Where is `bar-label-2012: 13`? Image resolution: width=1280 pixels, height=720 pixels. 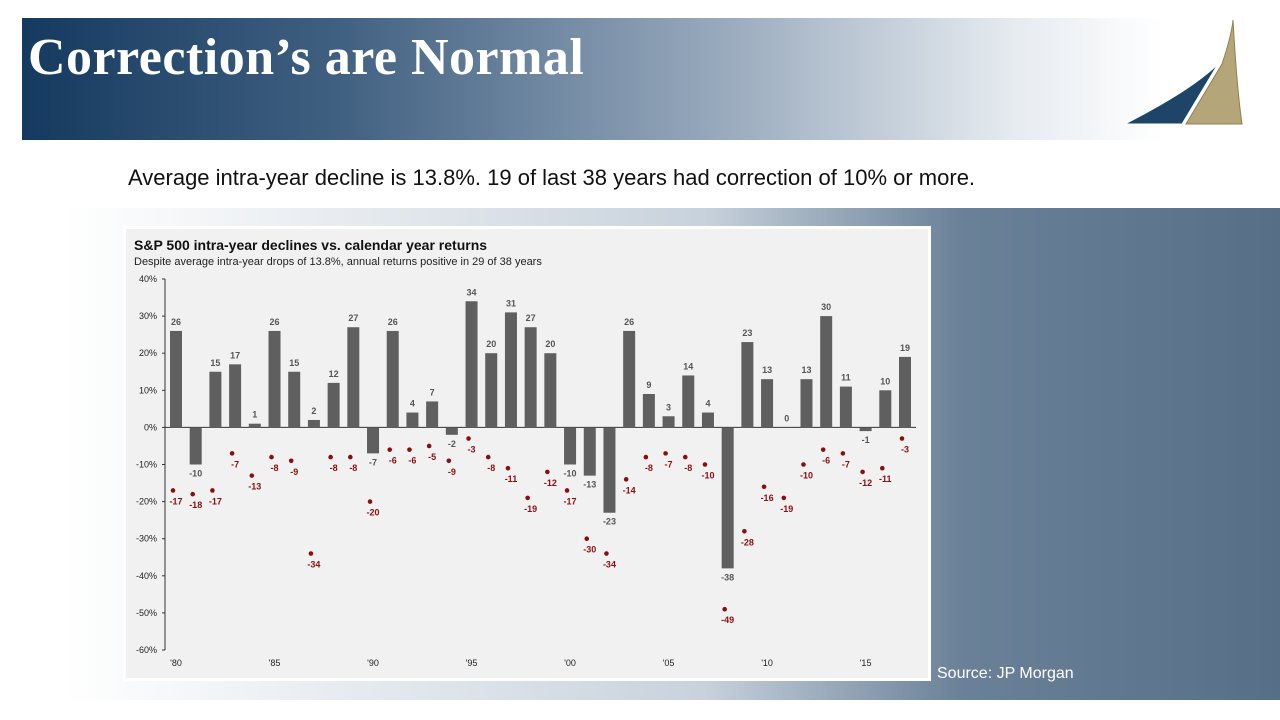 bar-label-2012: 13 is located at coordinates (806, 370).